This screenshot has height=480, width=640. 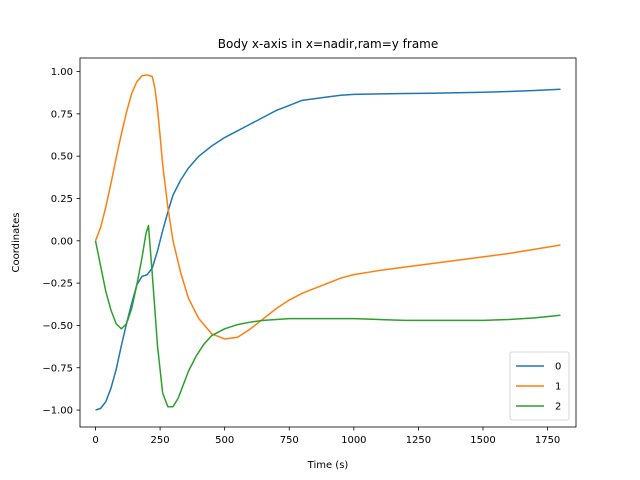 I want to click on x-tick-label: 0, so click(x=95, y=440).